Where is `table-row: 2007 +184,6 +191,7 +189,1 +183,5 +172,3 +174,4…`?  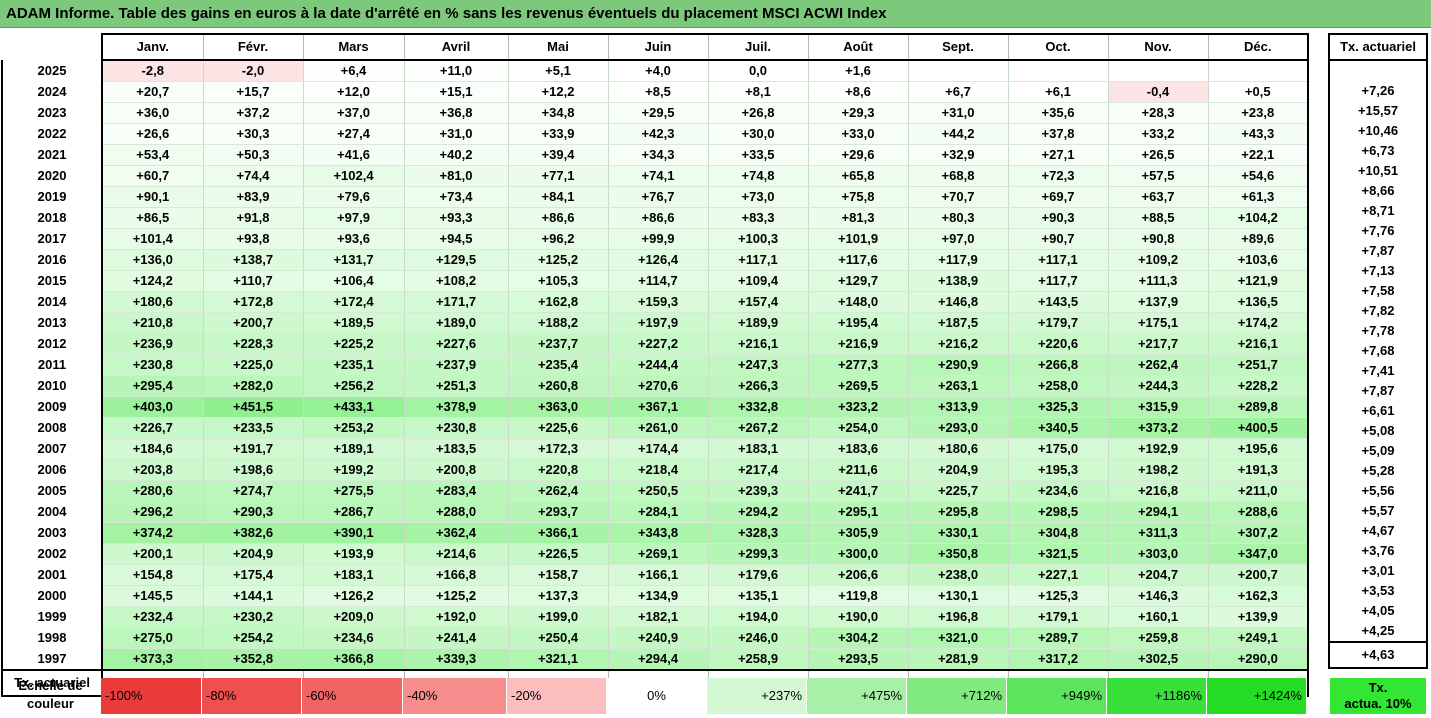
table-row: 2007 +184,6 +191,7 +189,1 +183,5 +172,3 +174,4… is located at coordinates (655, 449).